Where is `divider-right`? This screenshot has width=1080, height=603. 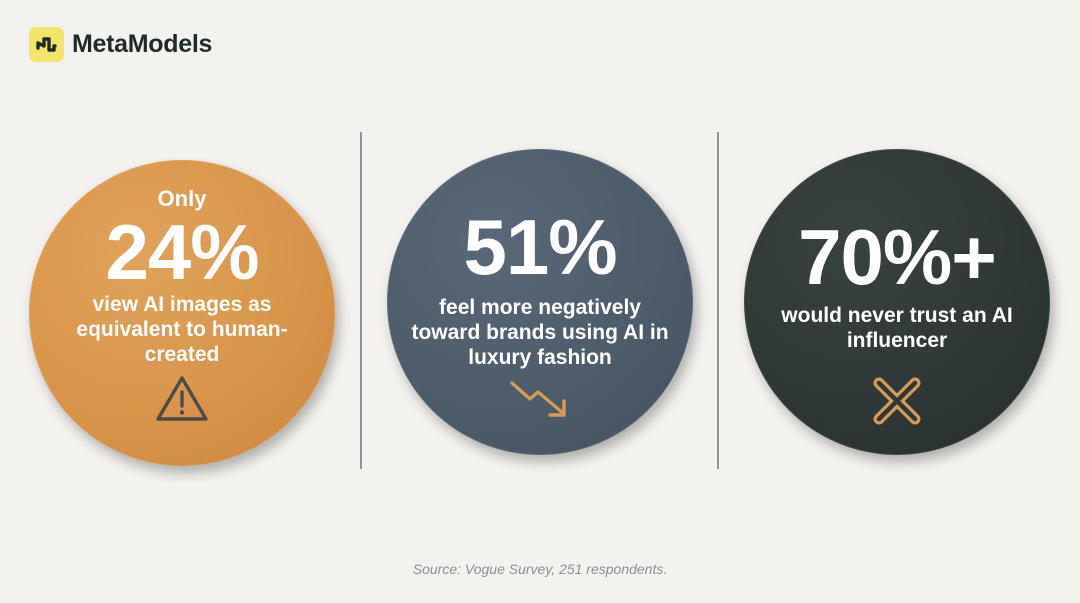
divider-right is located at coordinates (718, 300).